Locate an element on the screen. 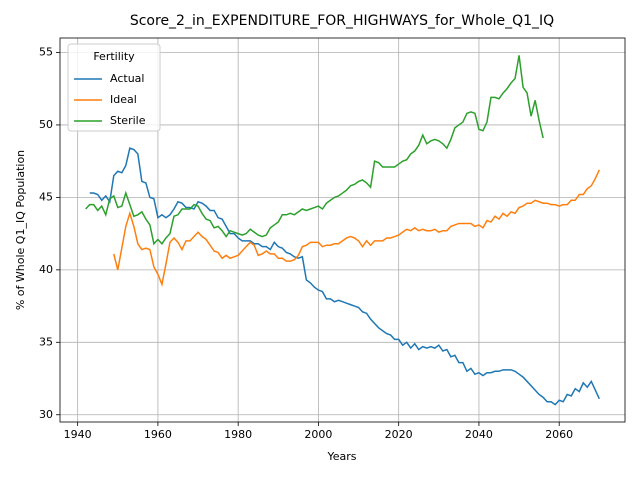  x-tick-label: 2060 is located at coordinates (559, 434).